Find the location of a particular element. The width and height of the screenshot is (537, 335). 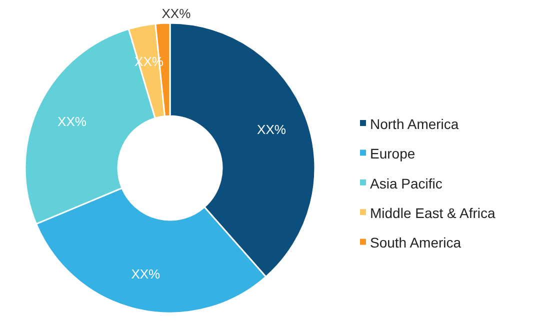

legend-label: Asia Pacific is located at coordinates (406, 183).